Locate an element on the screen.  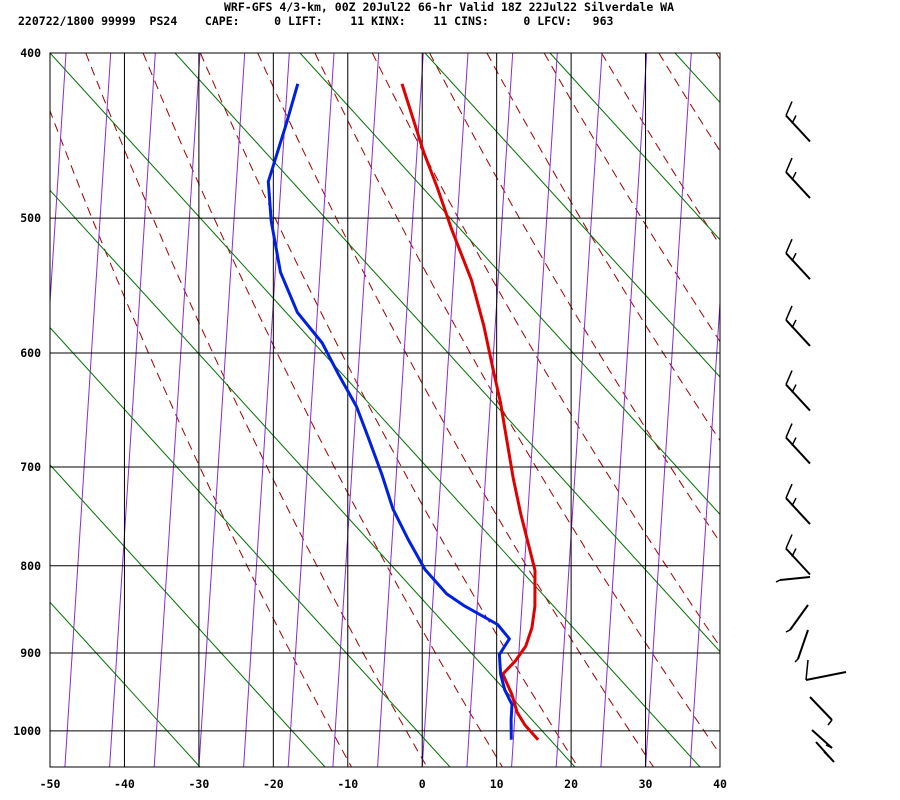
wind-barbs is located at coordinates (811, 432).